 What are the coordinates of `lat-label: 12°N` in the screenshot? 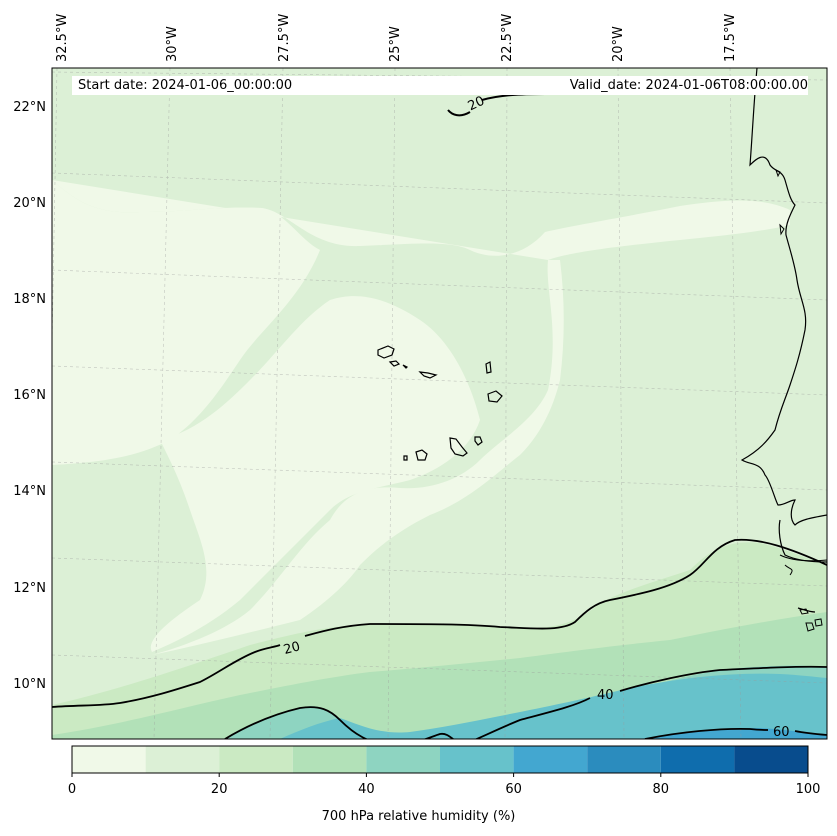 It's located at (29, 588).